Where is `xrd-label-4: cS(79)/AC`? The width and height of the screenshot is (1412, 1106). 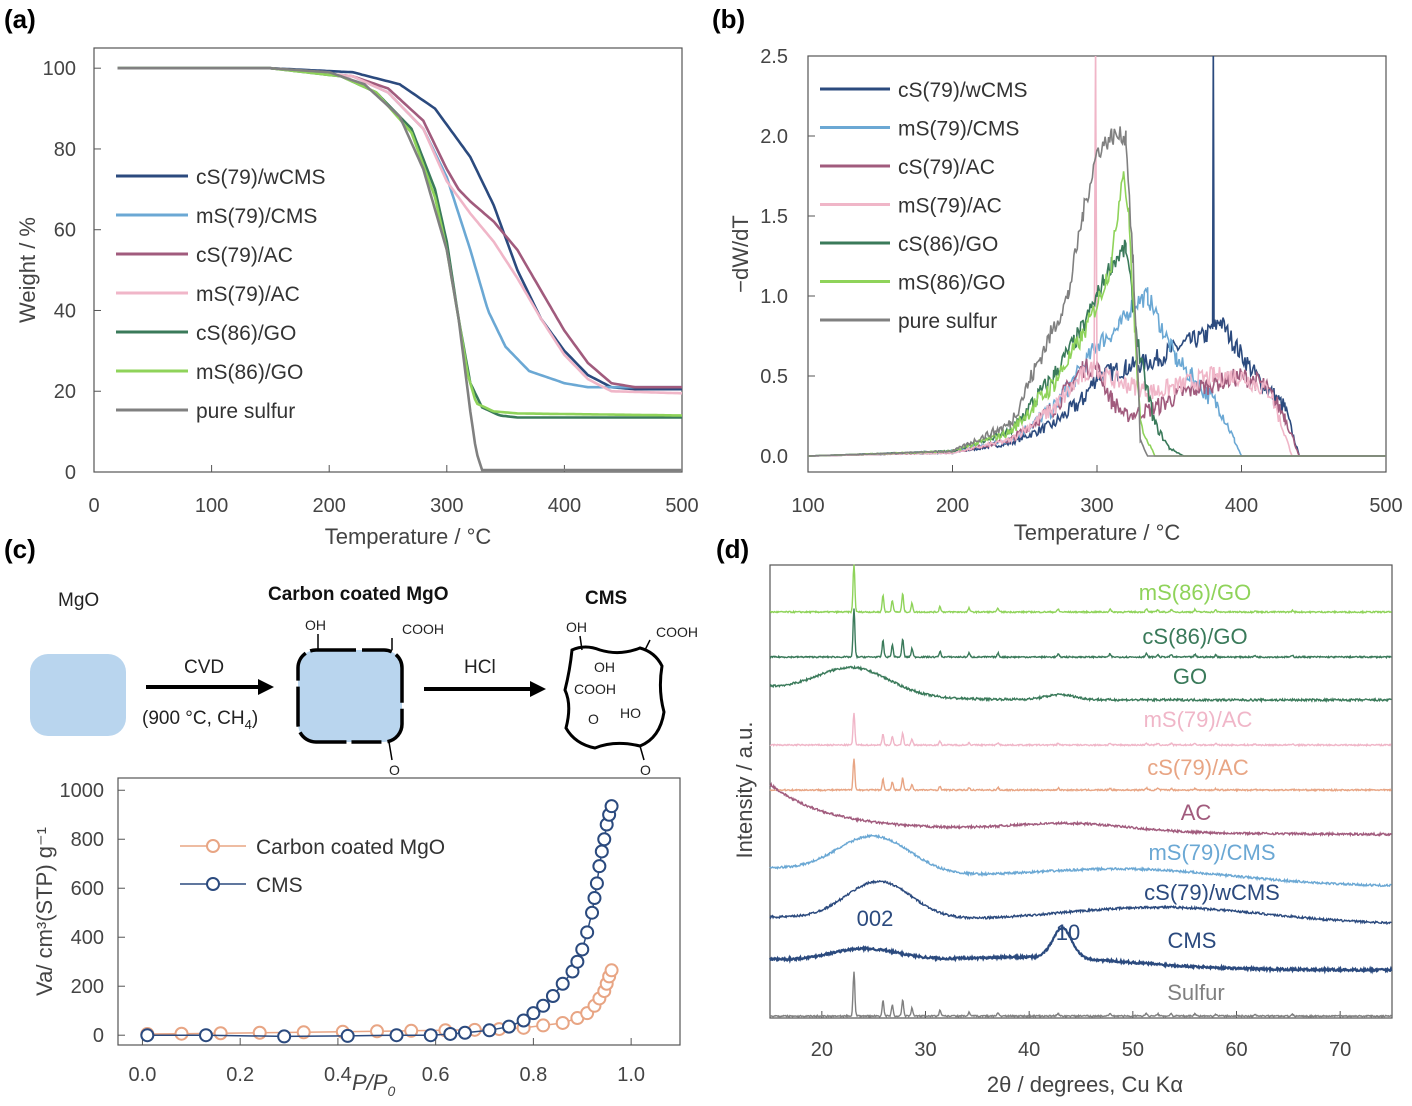 xrd-label-4: cS(79)/AC is located at coordinates (1198, 767).